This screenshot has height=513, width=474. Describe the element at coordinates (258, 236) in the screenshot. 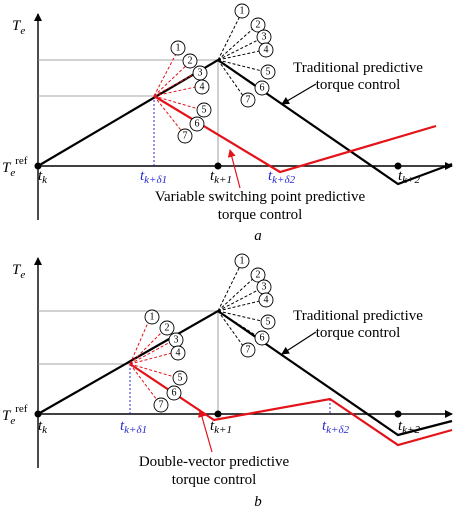

I see `caption-a: a` at that location.